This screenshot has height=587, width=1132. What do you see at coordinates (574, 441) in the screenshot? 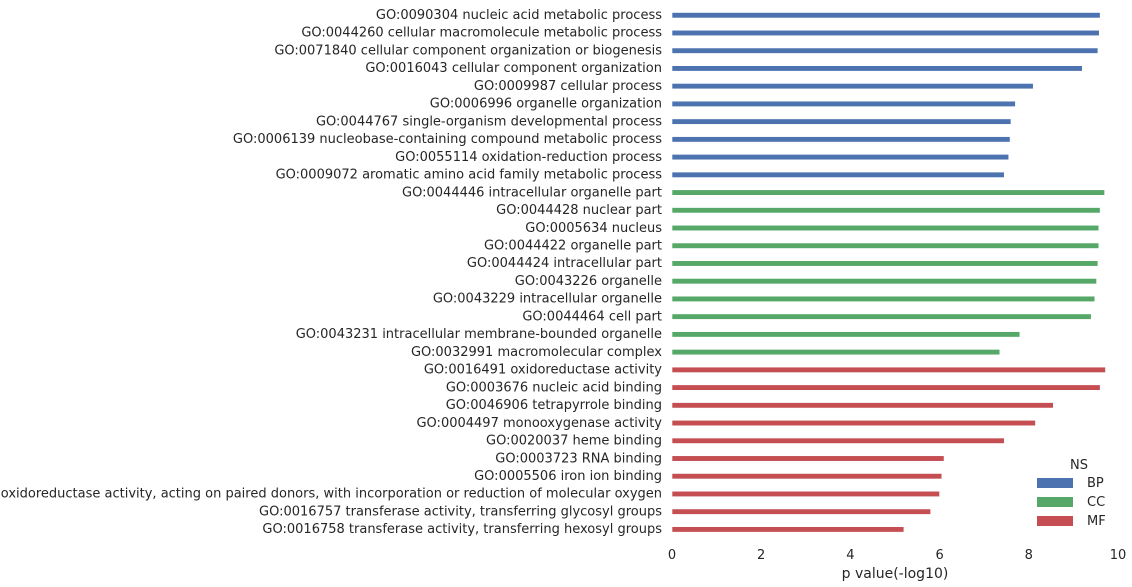
I see `category-label: GO:0020037 heme binding` at bounding box center [574, 441].